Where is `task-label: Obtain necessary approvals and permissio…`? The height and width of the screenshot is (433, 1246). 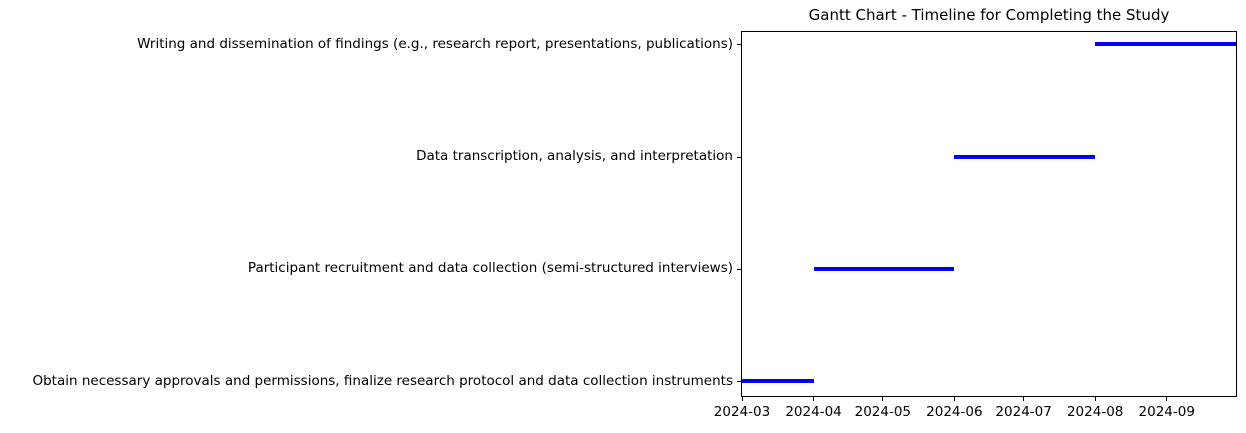
task-label: Obtain necessary approvals and permissio… is located at coordinates (382, 380).